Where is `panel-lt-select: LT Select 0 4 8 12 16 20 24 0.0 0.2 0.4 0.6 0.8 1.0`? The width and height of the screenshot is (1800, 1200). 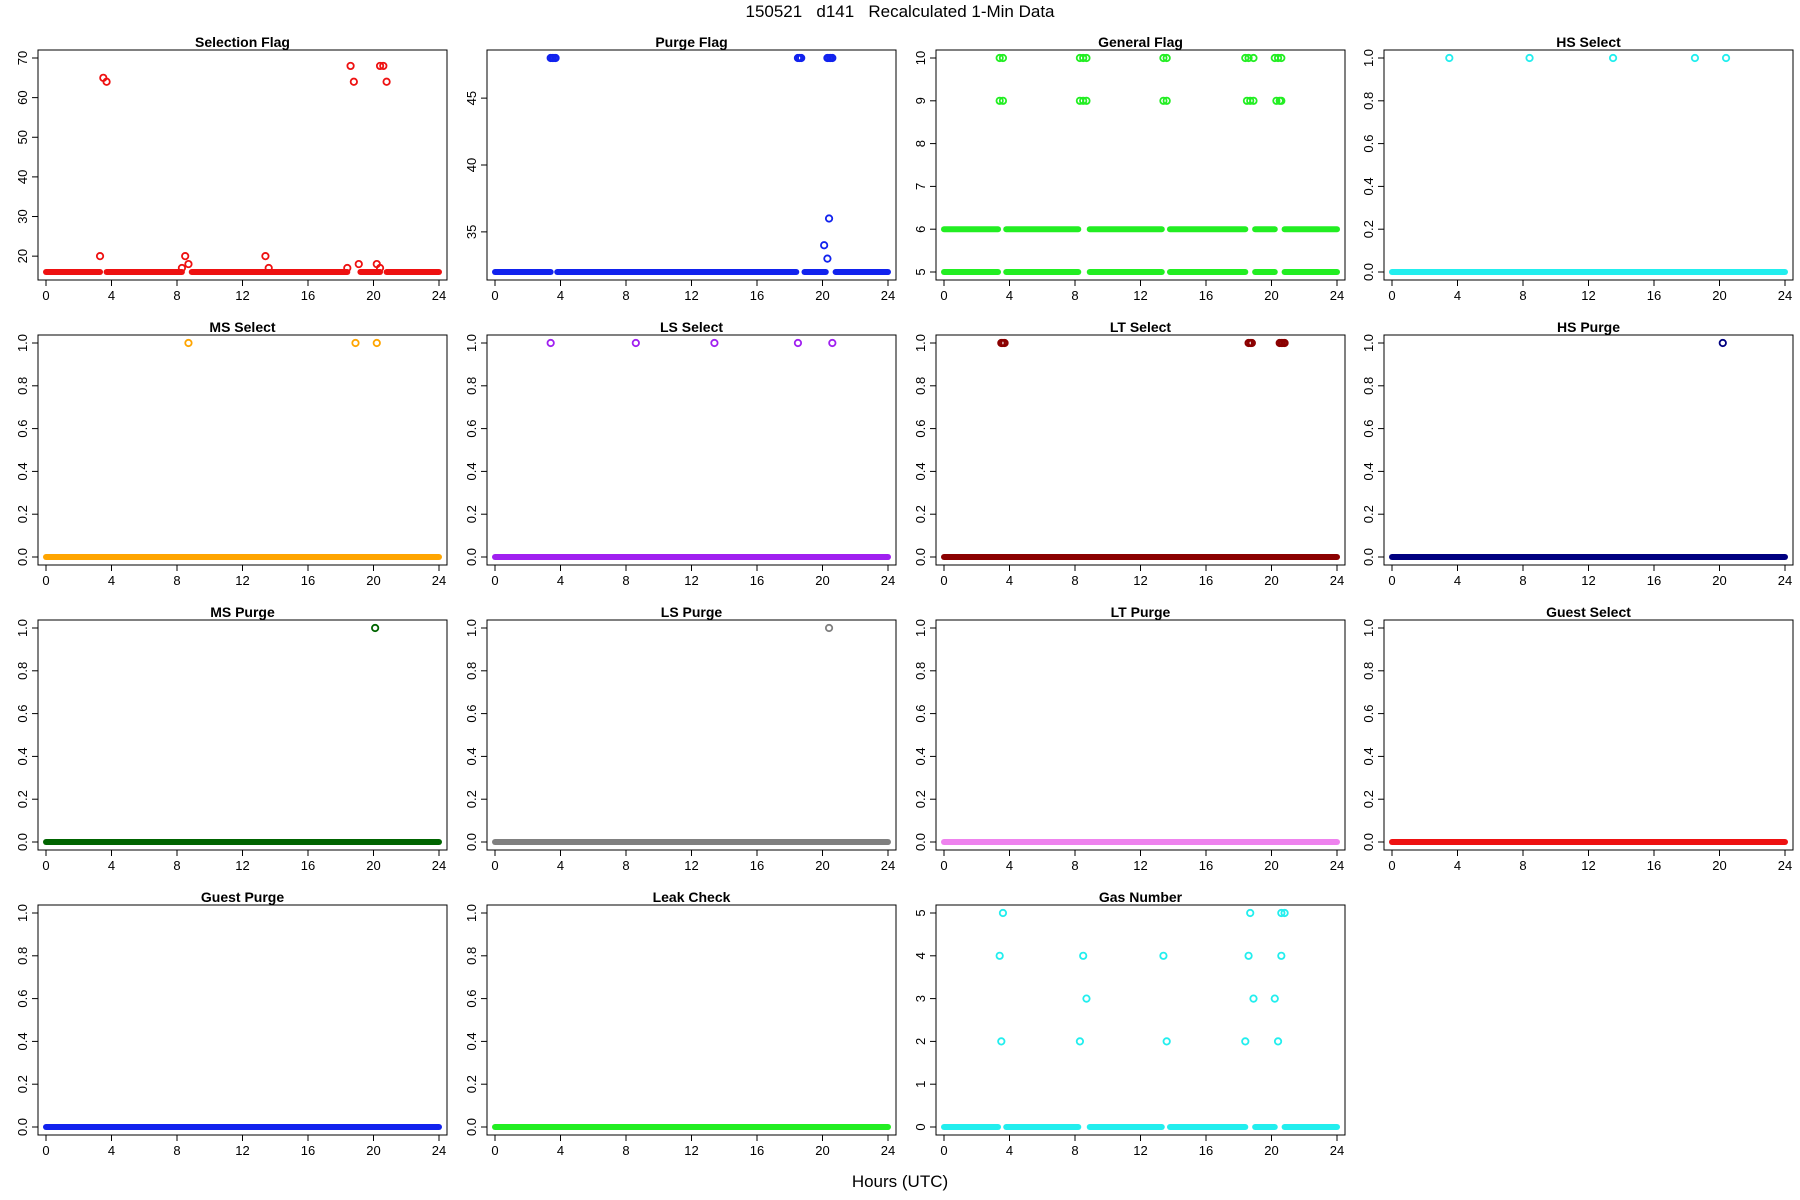
panel-lt-select: LT Select 0 4 8 12 16 20 24 0.0 0.2 0.4 0.6 0.8 1.0 is located at coordinates (1129, 453).